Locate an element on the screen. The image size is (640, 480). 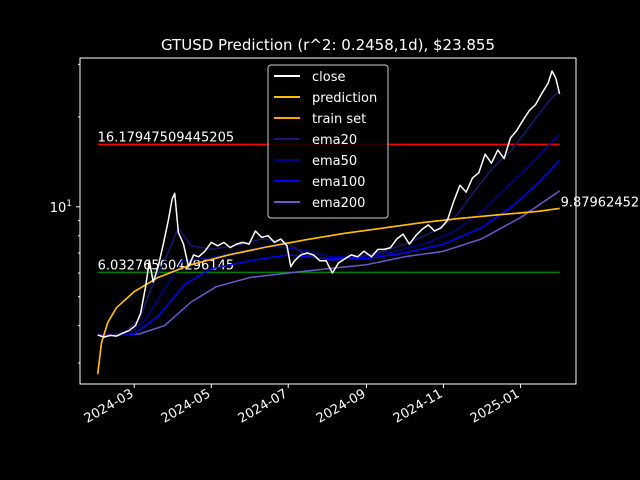
level-label-0: 16.17947509445205 is located at coordinates (166, 137).